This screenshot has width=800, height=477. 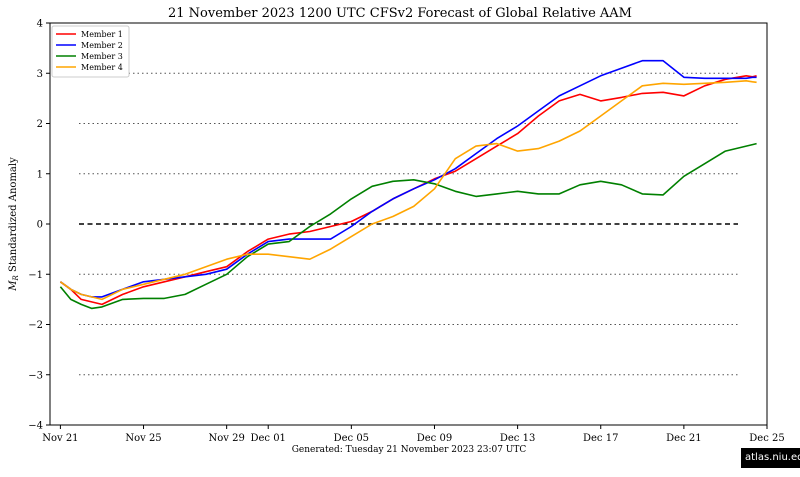 What do you see at coordinates (267, 438) in the screenshot?
I see `x-tick-label: Dec 01` at bounding box center [267, 438].